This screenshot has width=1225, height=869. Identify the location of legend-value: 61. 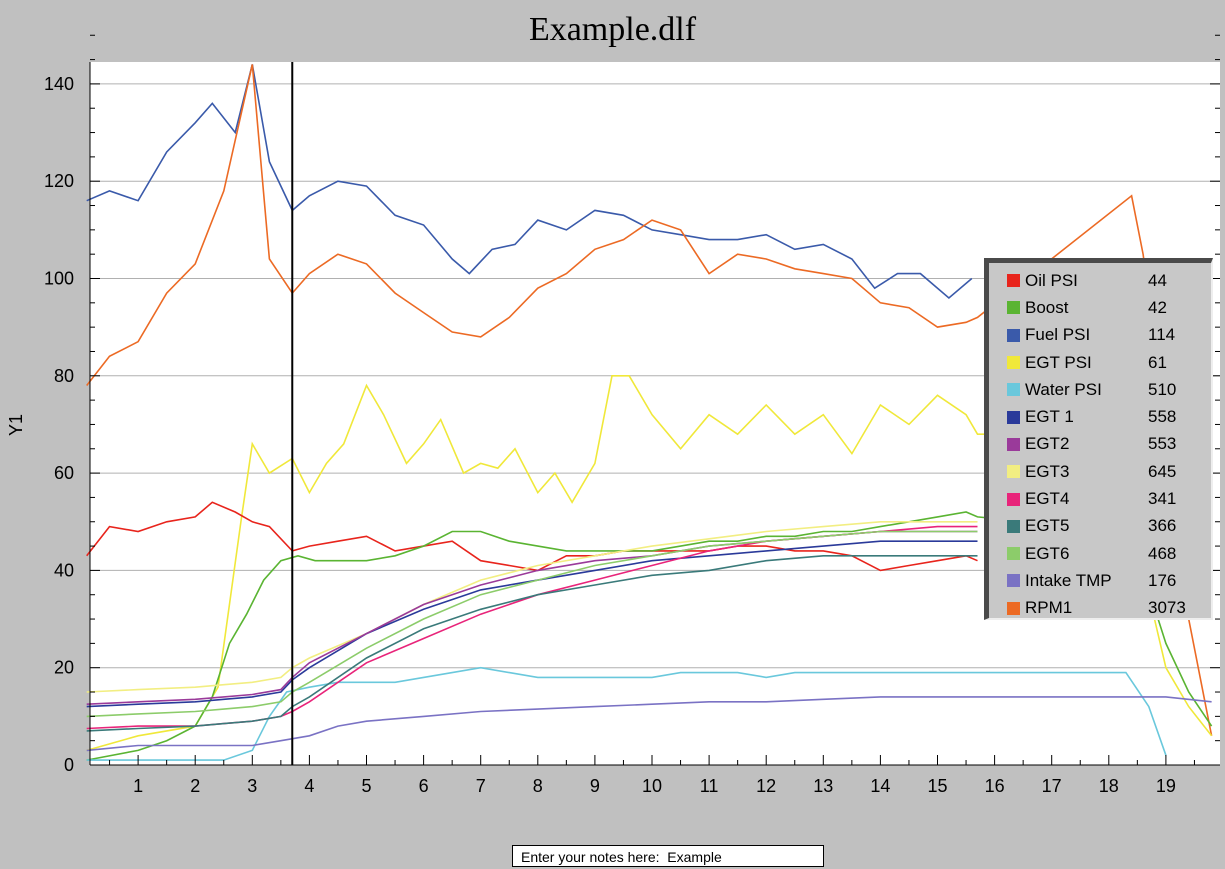
(1157, 362).